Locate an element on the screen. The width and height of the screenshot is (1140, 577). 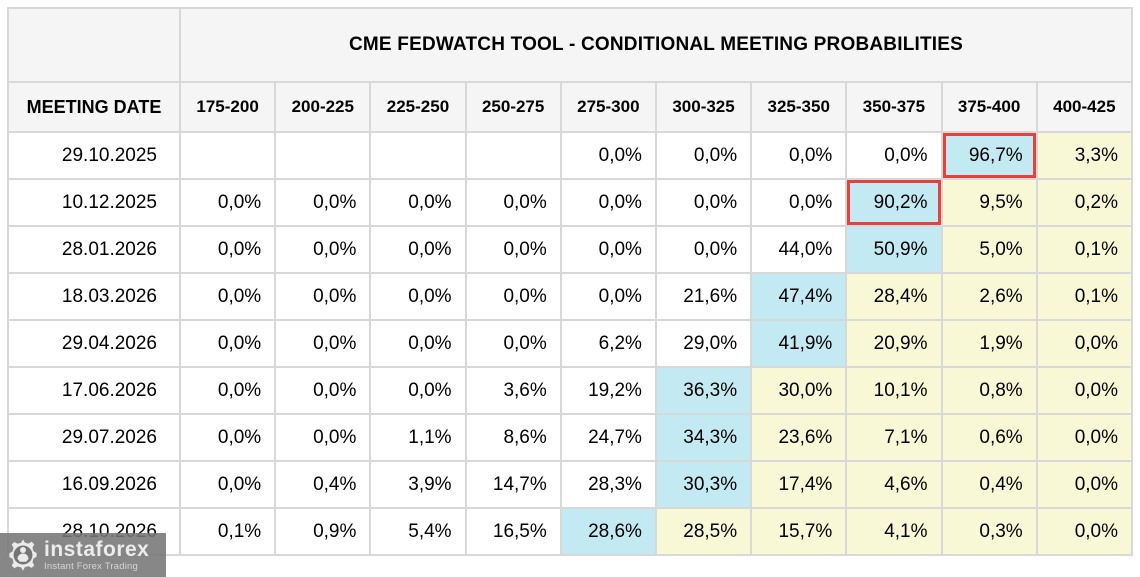
prob-cell: 28,6% is located at coordinates (608, 531).